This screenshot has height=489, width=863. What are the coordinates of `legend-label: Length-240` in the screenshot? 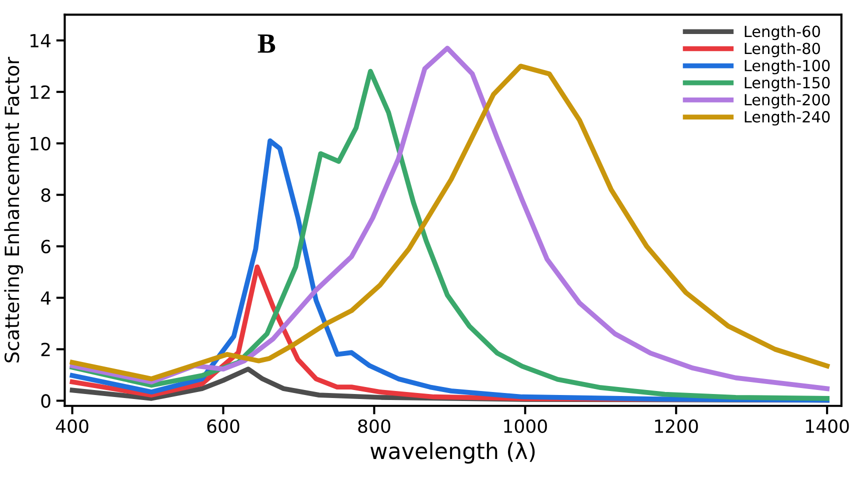 It's located at (787, 118).